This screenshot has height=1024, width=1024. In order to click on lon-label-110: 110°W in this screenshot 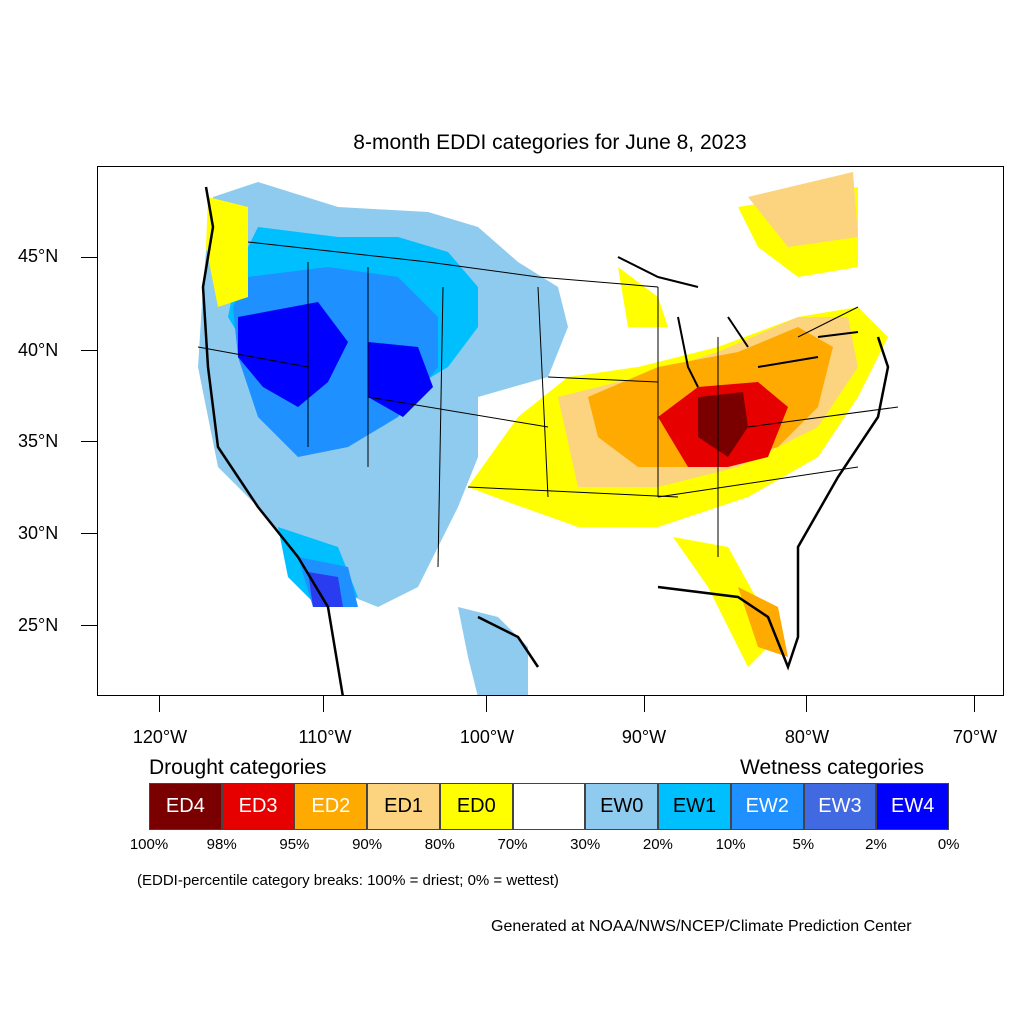, I will do `click(325, 737)`.